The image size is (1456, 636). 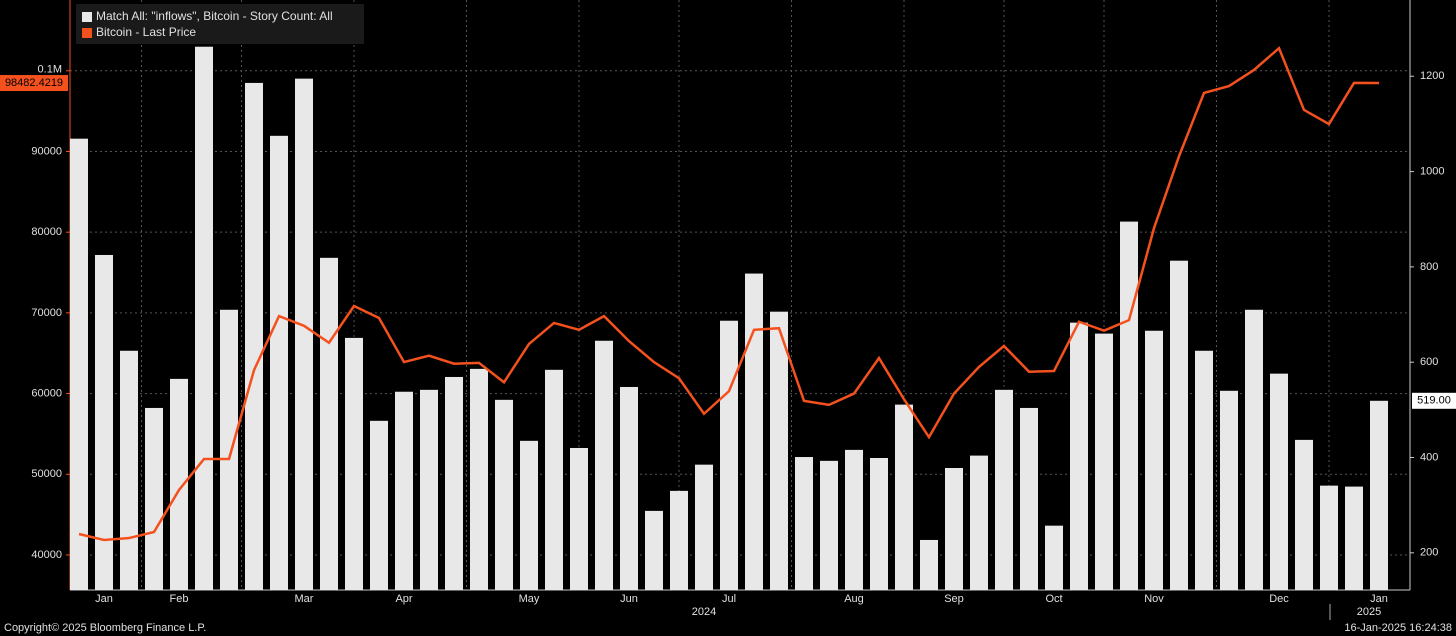 I want to click on y2-tick-label: 1000, so click(x=1432, y=171).